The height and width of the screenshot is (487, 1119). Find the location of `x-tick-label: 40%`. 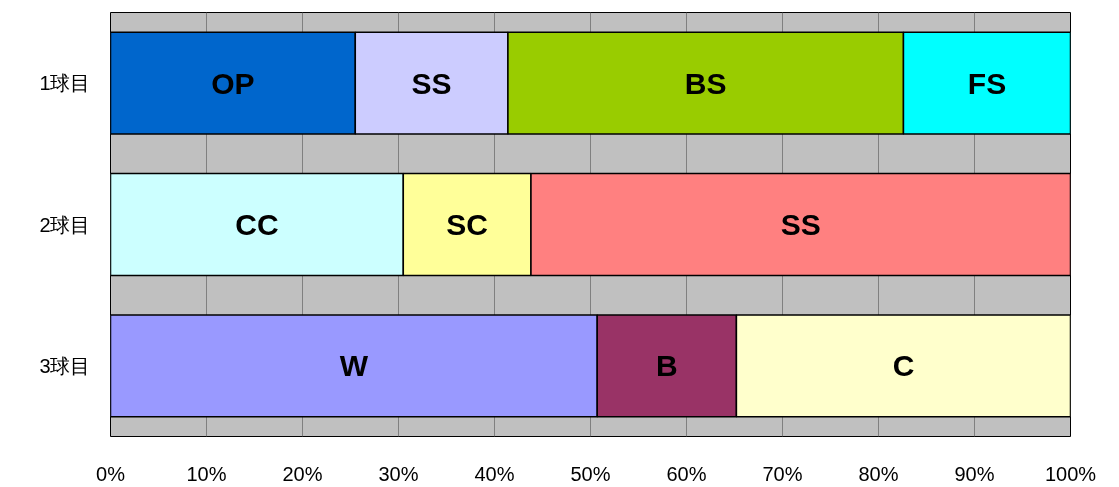

x-tick-label: 40% is located at coordinates (494, 473).